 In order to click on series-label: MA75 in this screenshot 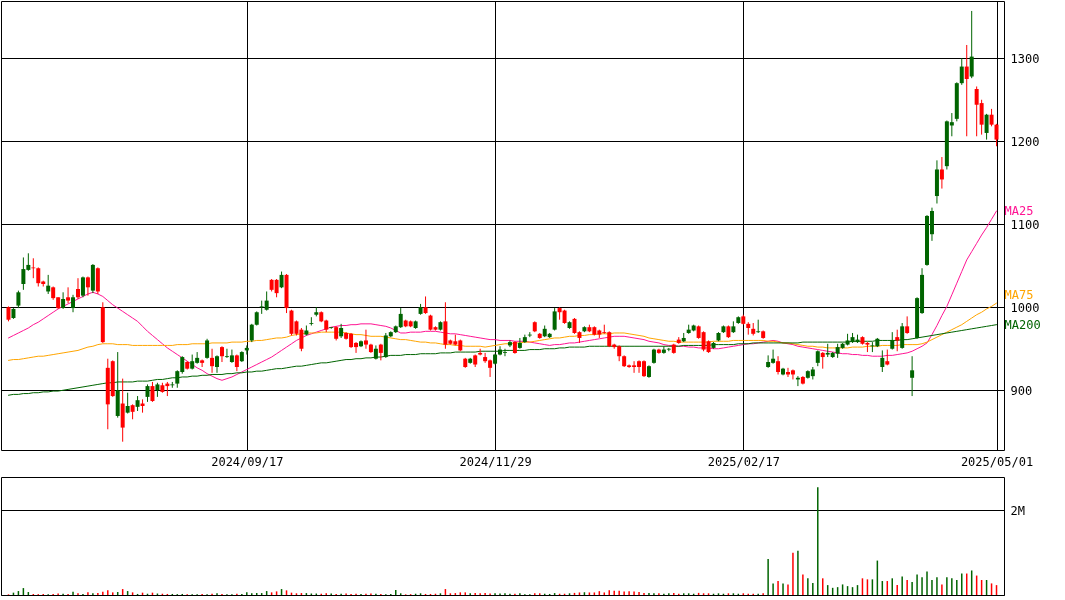, I will do `click(1019, 295)`.